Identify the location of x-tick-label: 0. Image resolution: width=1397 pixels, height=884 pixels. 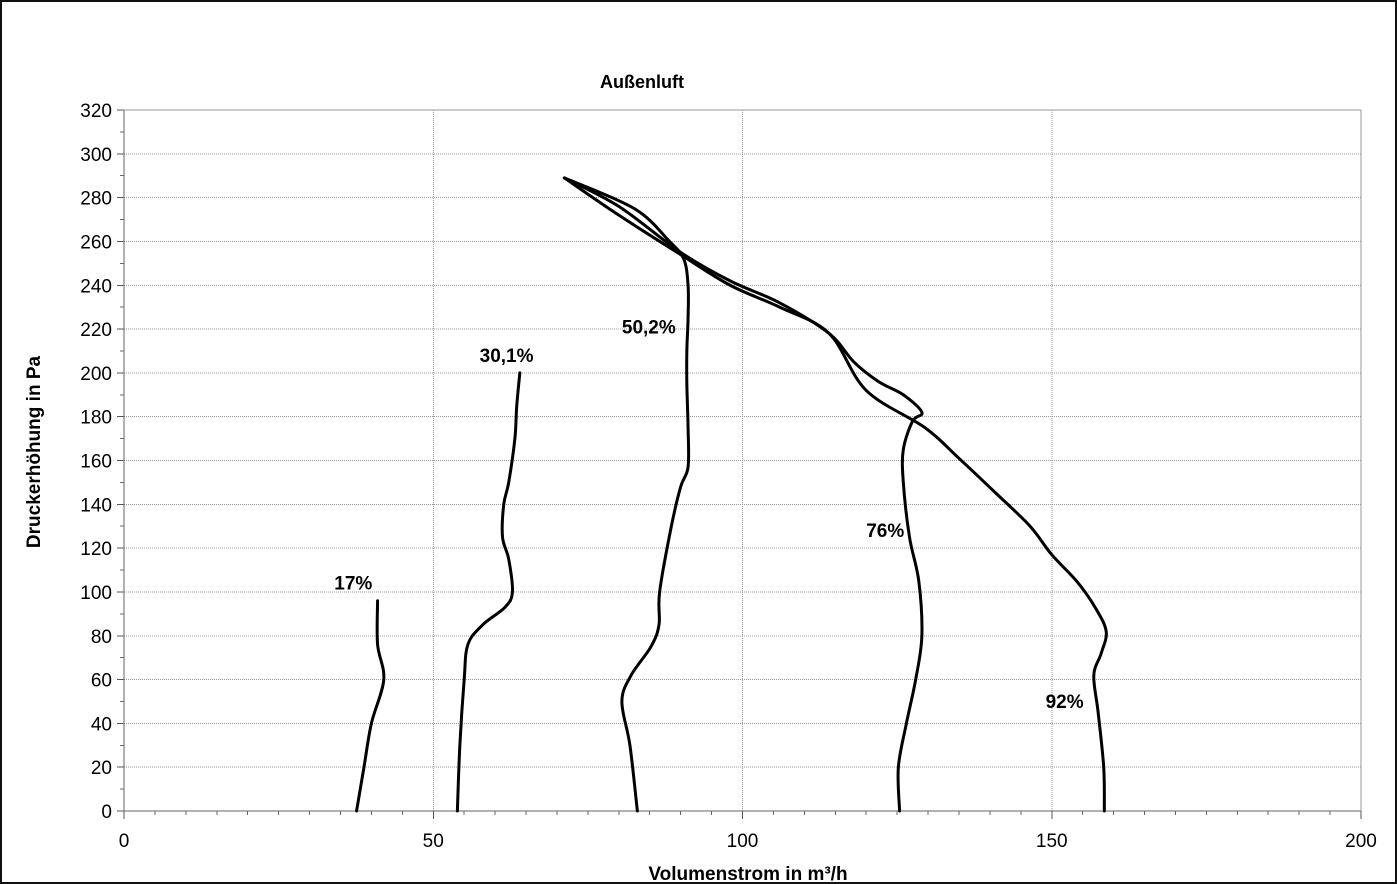
(124, 841).